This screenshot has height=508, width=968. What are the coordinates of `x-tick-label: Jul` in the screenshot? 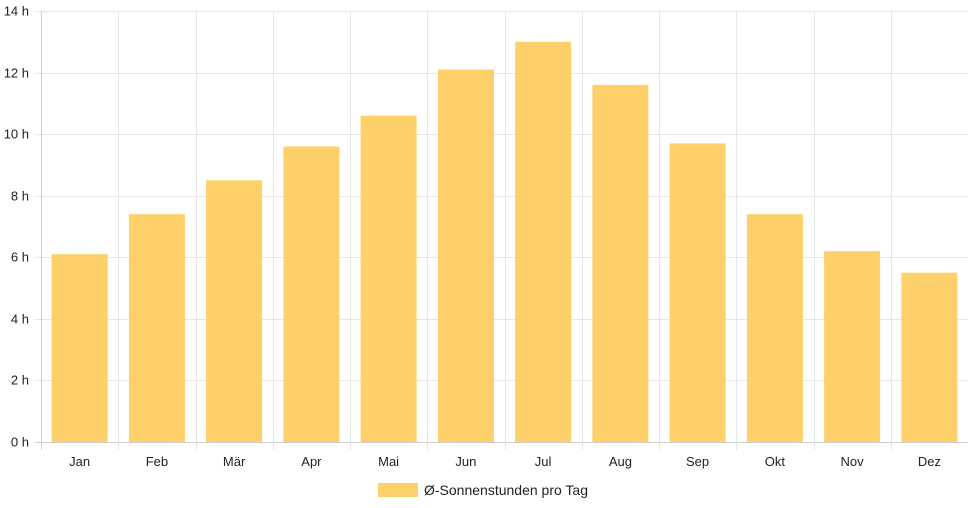 It's located at (543, 461).